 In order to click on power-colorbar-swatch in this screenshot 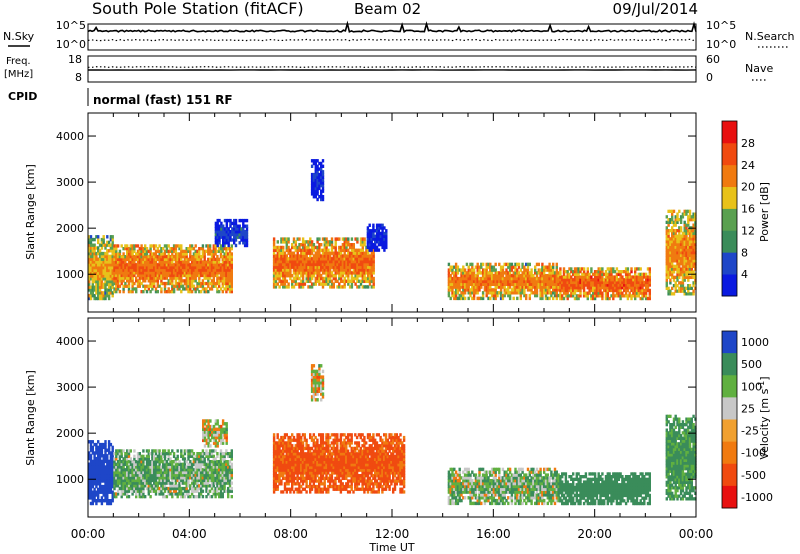, I will do `click(729, 197)`.